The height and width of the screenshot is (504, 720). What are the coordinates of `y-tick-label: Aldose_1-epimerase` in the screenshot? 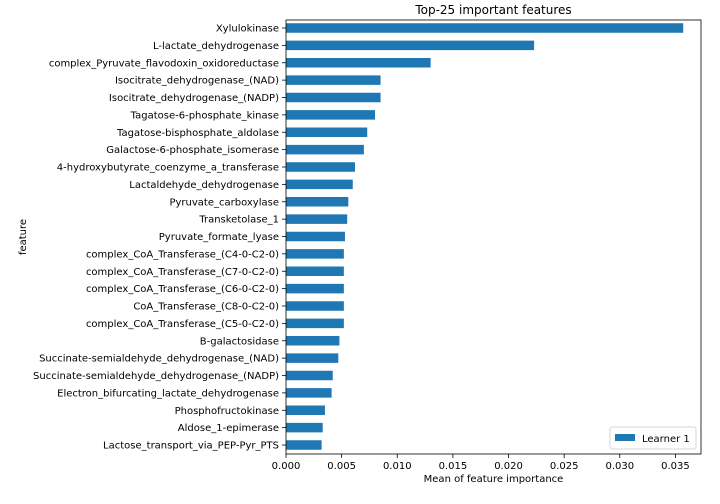 It's located at (228, 428).